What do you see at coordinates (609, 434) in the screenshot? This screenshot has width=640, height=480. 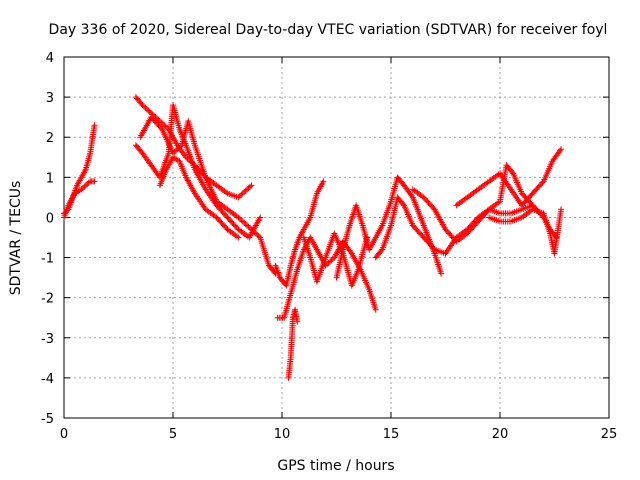 I see `x-tick-label: 25` at bounding box center [609, 434].